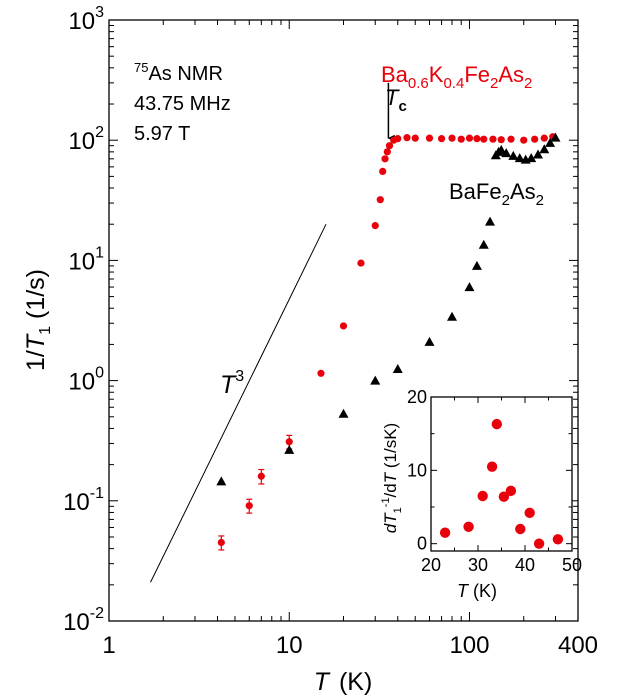 The width and height of the screenshot is (635, 698). Describe the element at coordinates (228, 385) in the screenshot. I see `power-law-symbol: T` at that location.